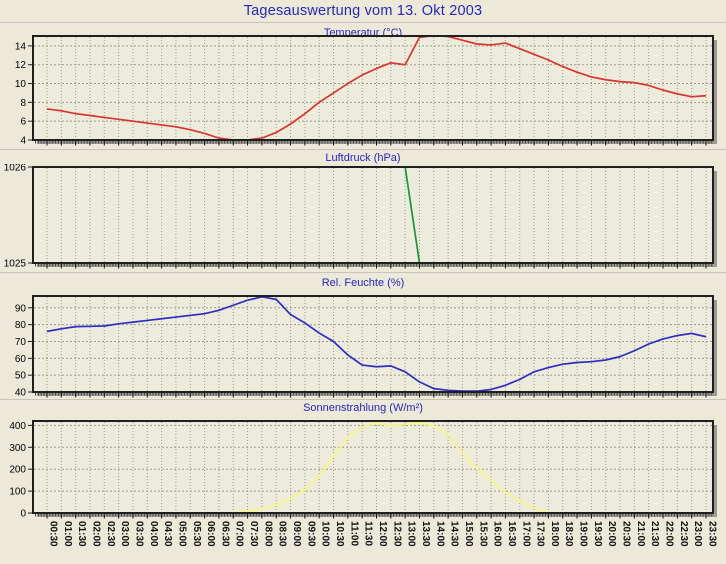  Describe the element at coordinates (310, 534) in the screenshot. I see `svg-text: 09:30` at that location.